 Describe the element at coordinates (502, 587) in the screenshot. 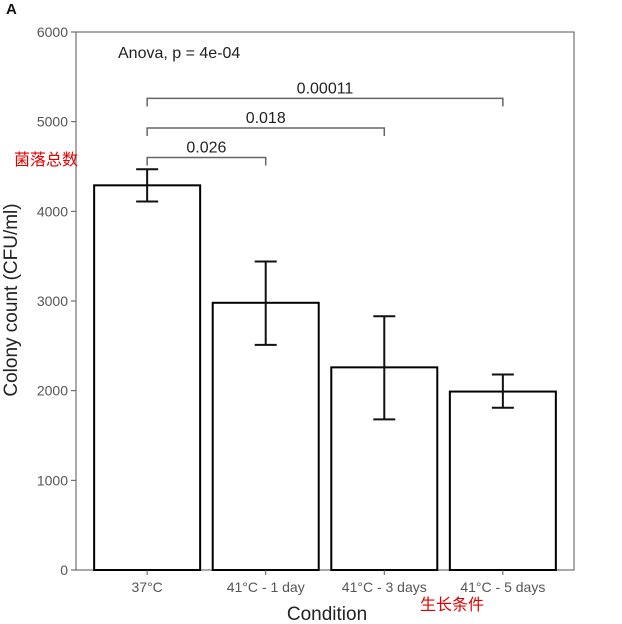

I see `x-tick-label: 41°C - 5 days` at that location.